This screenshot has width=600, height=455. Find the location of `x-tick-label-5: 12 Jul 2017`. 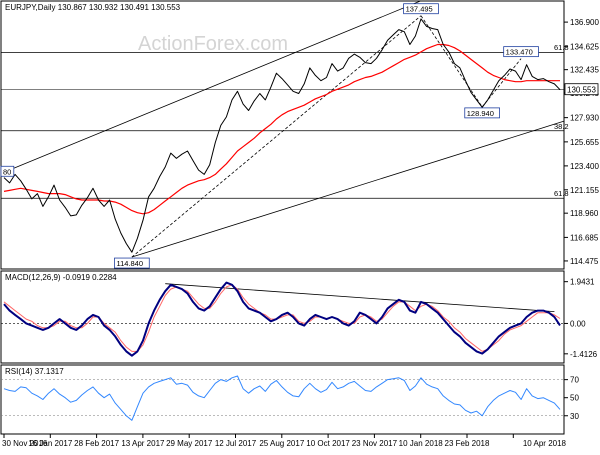

x-tick-label-5: 12 Jul 2017 is located at coordinates (236, 443).